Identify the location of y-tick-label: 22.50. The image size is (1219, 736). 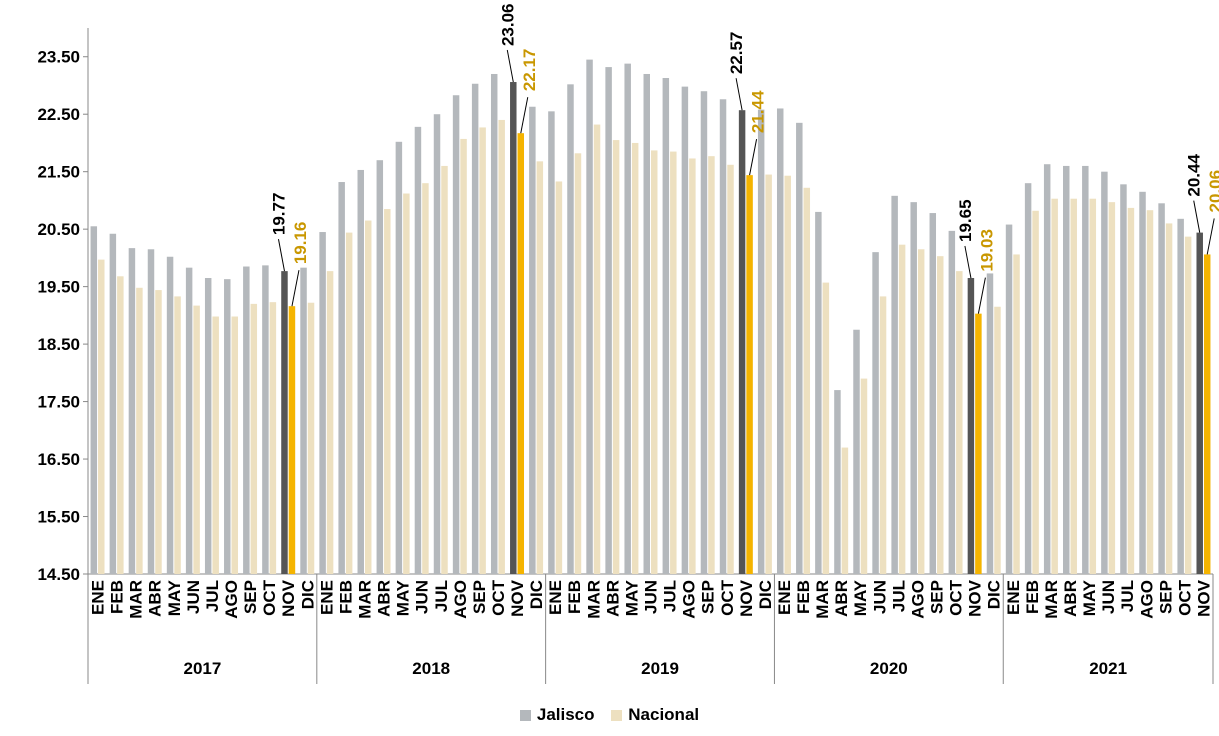
(58, 114).